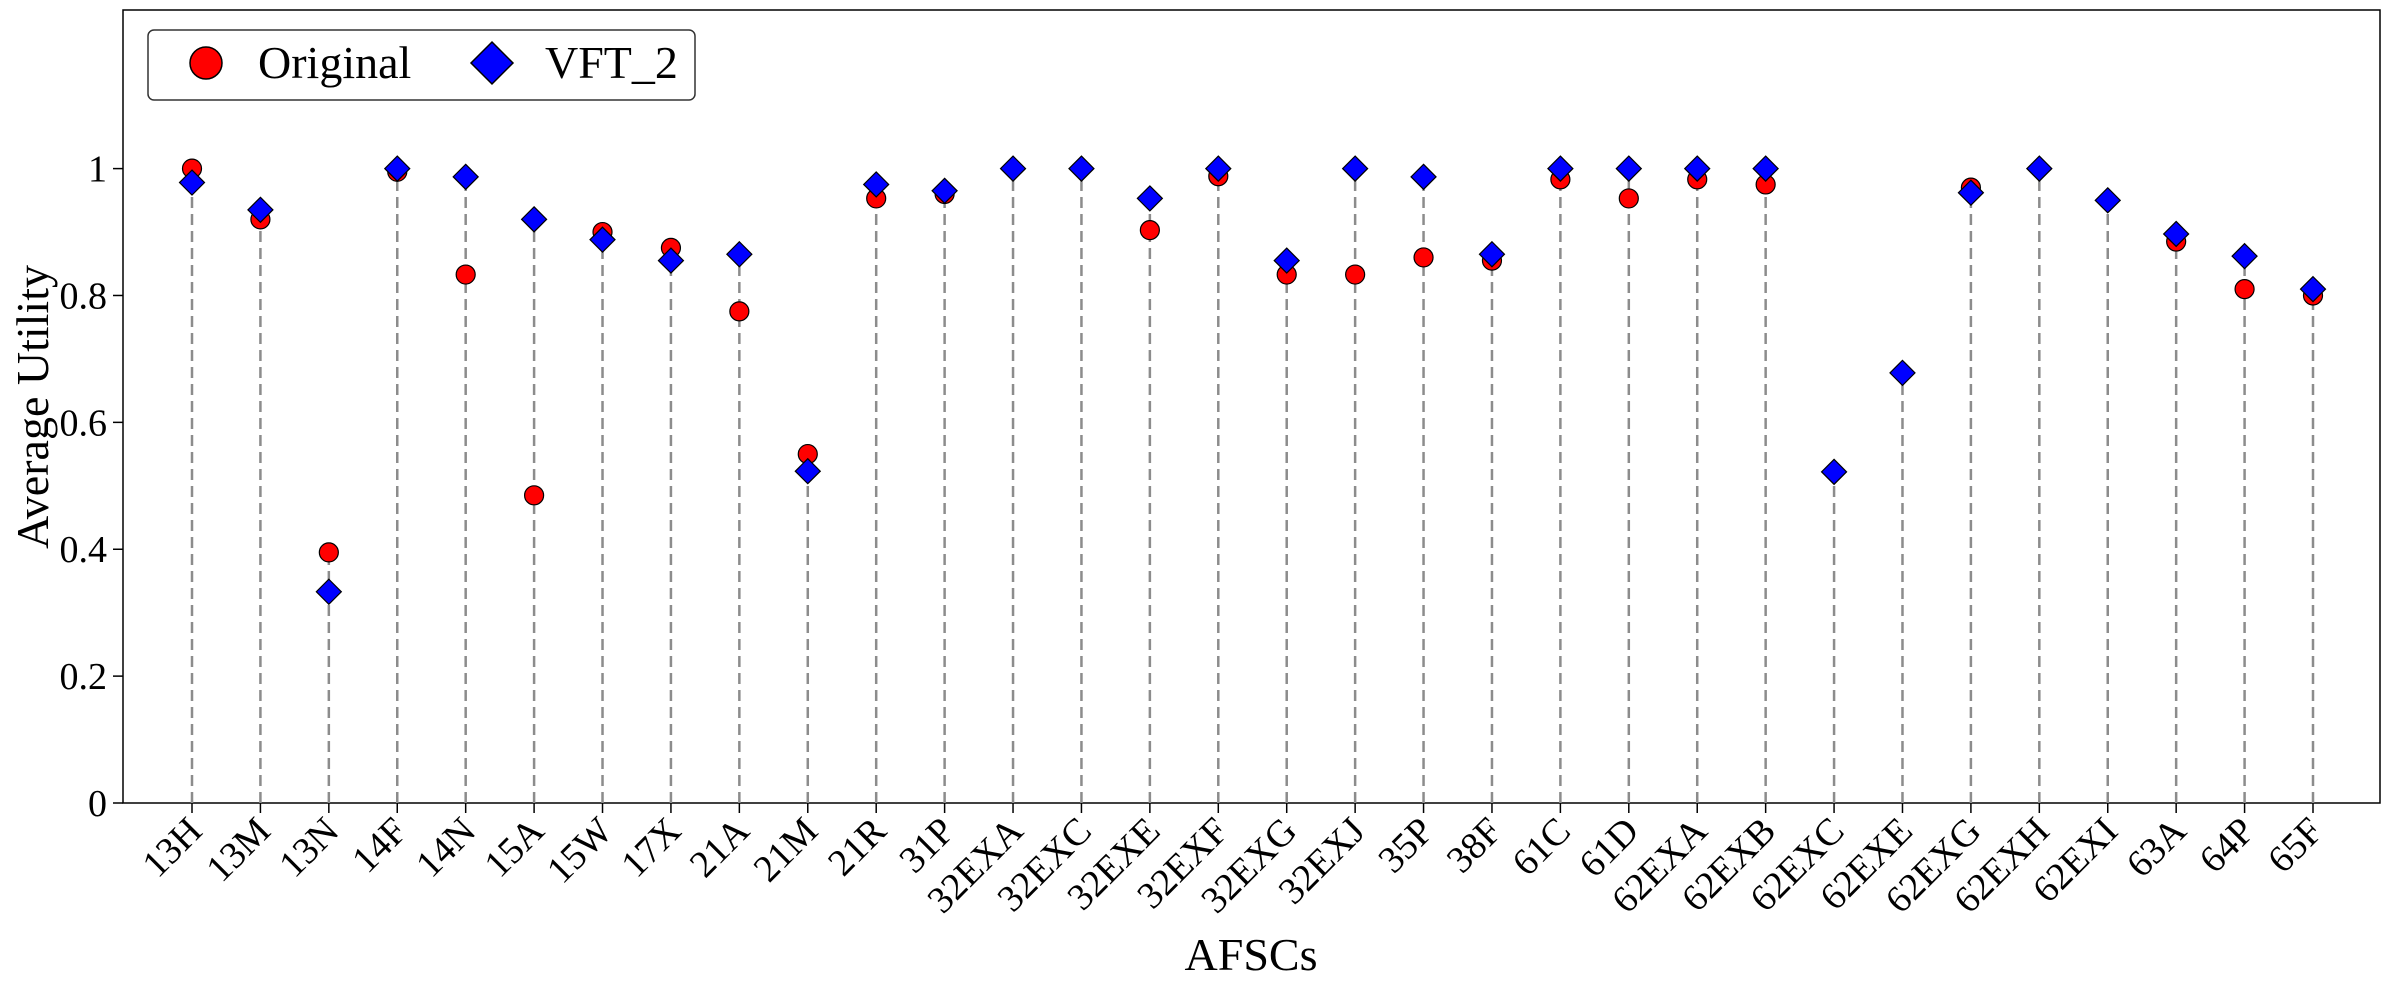 This screenshot has width=2390, height=995. I want to click on y-tick-label: 0.2, so click(84, 677).